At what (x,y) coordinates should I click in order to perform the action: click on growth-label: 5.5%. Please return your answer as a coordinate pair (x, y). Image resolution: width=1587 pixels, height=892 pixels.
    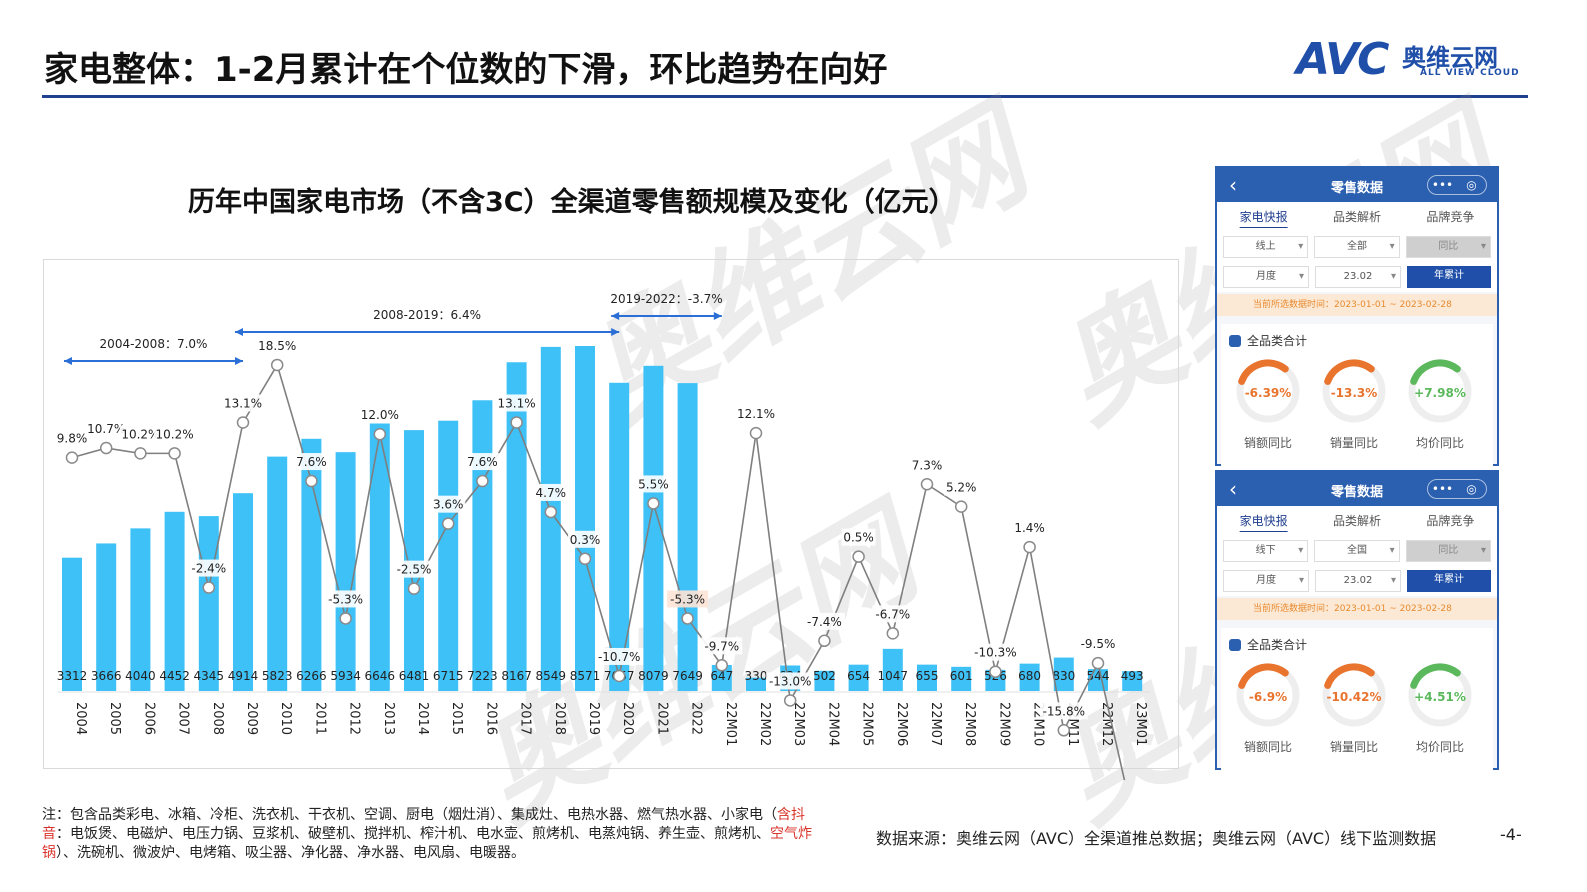
    Looking at the image, I should click on (653, 484).